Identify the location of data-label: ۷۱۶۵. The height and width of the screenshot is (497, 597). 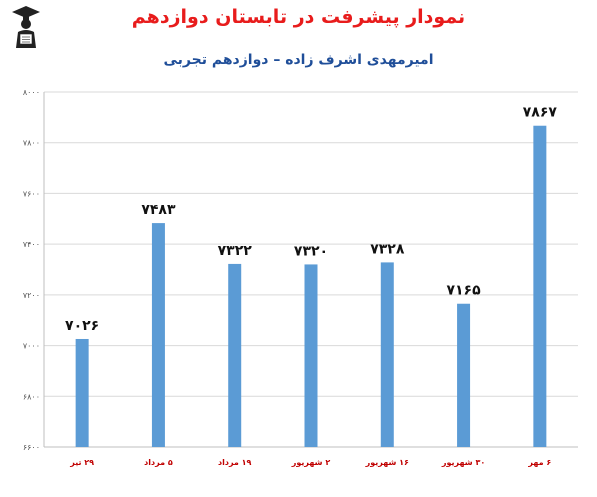
(463, 291).